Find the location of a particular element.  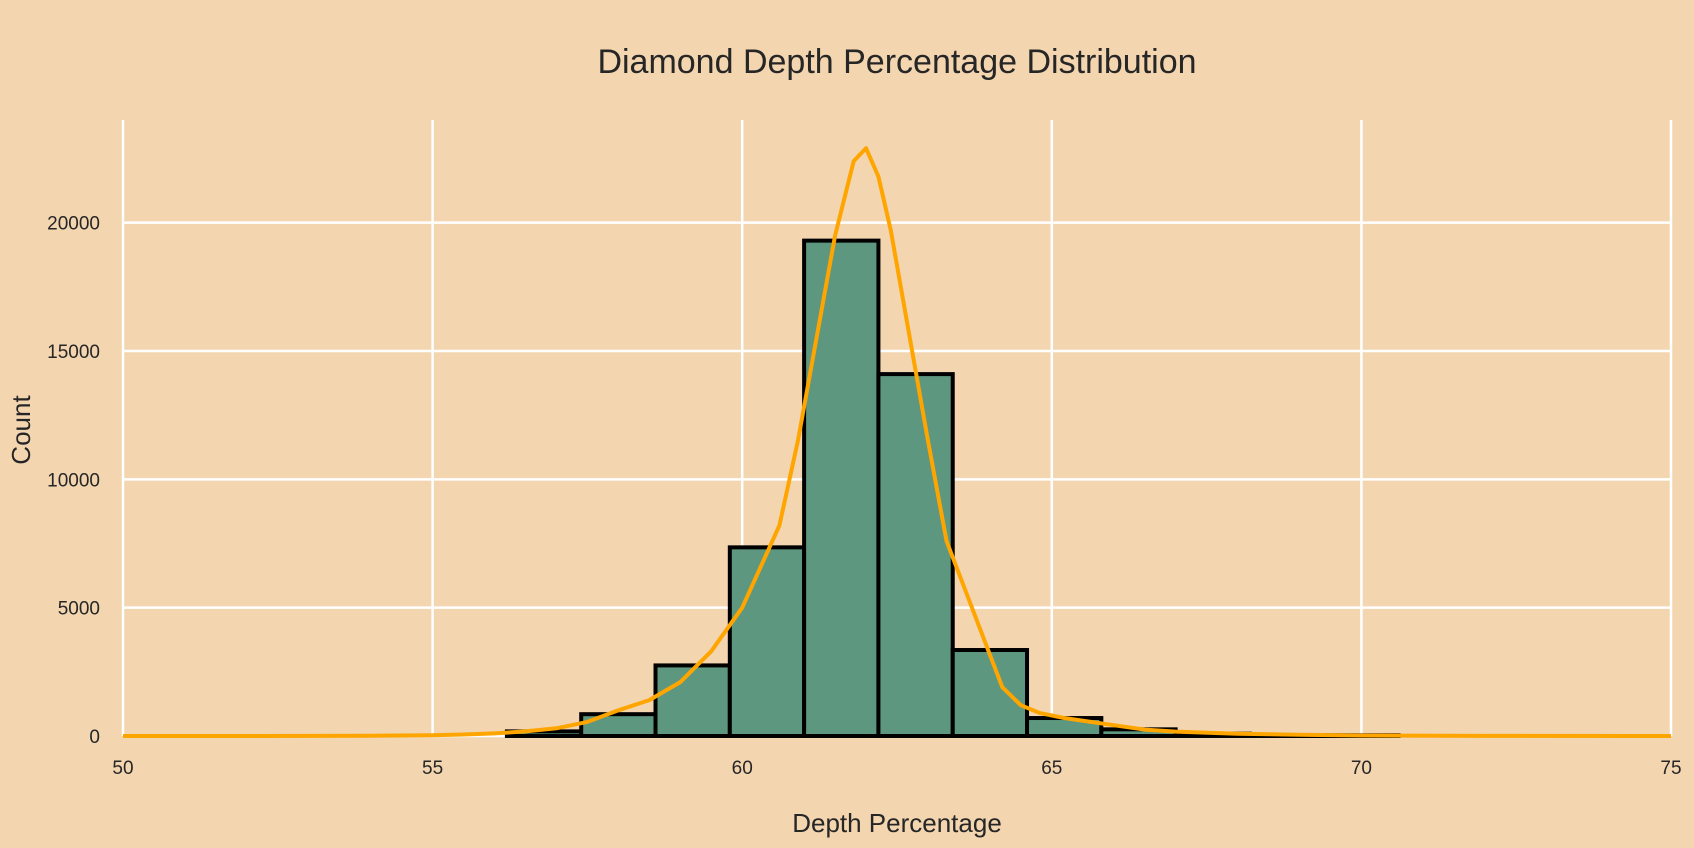

y-tick-label: 5000 is located at coordinates (79, 609).